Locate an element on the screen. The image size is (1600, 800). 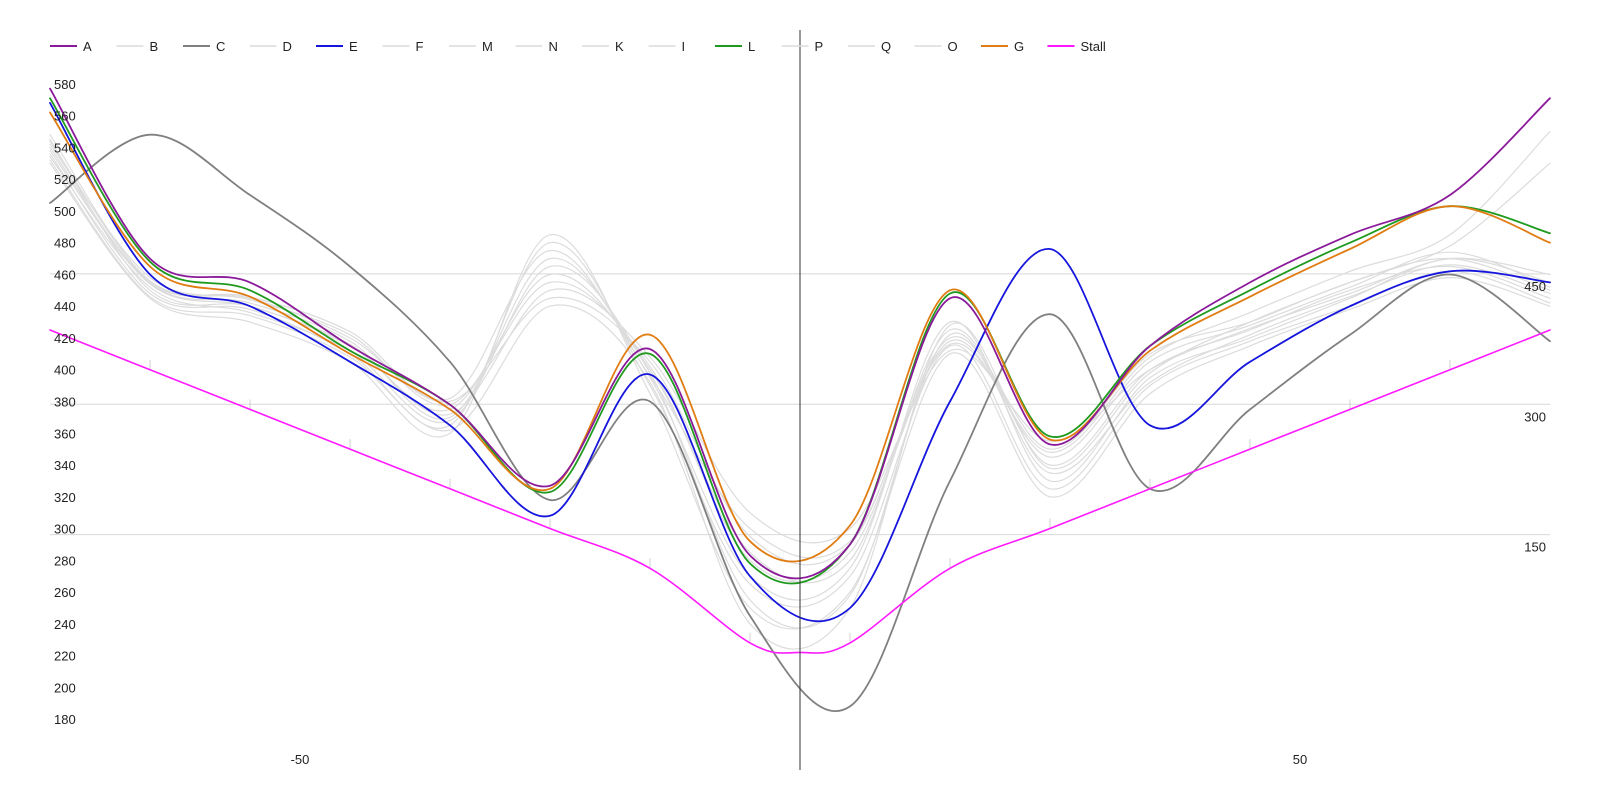
legend-label: I is located at coordinates (684, 46).